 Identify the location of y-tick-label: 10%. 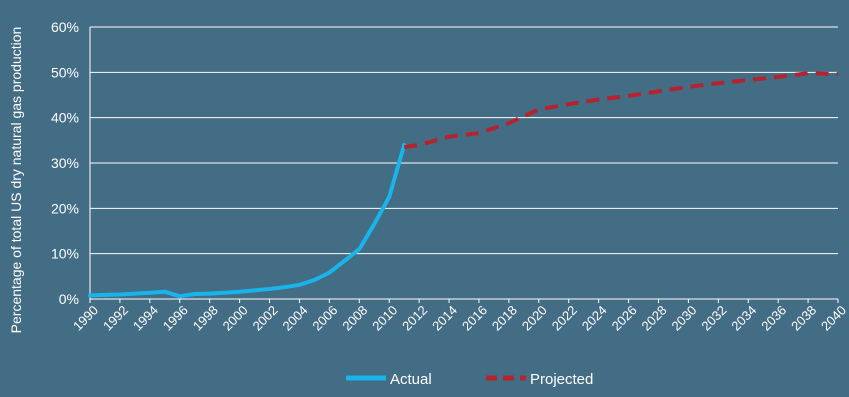
(65, 254).